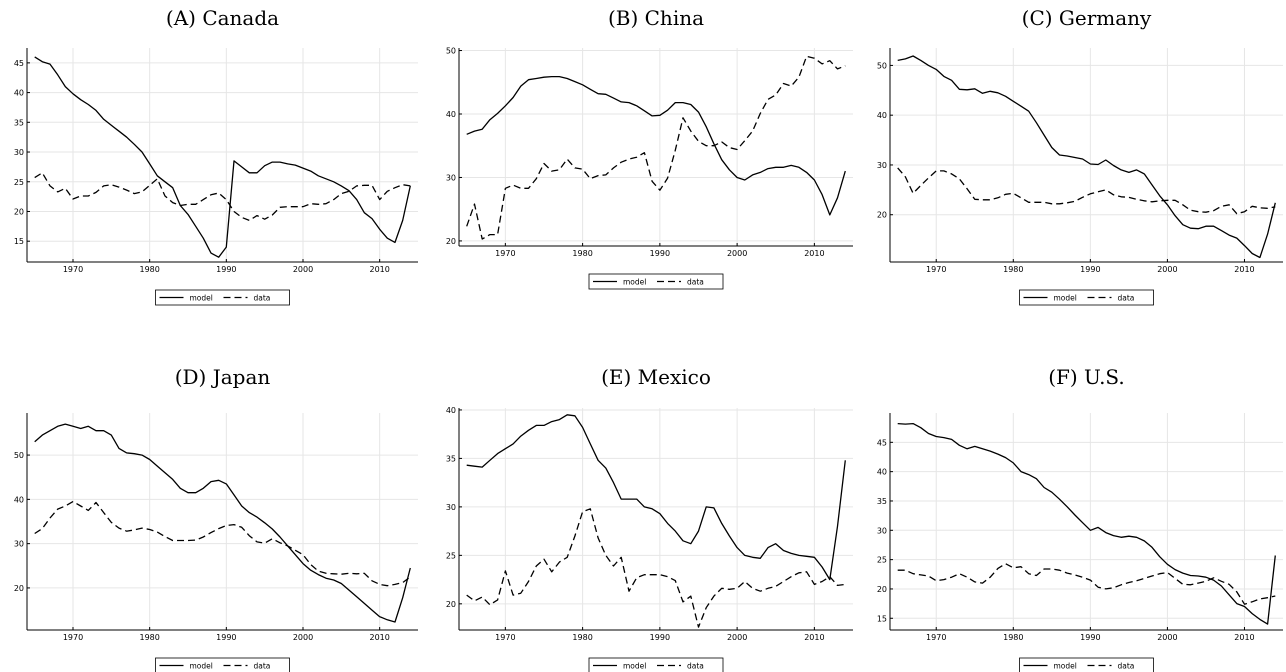 Image resolution: width=1286 pixels, height=672 pixels. Describe the element at coordinates (656, 377) in the screenshot. I see `chart-title: (E) Mexico` at that location.